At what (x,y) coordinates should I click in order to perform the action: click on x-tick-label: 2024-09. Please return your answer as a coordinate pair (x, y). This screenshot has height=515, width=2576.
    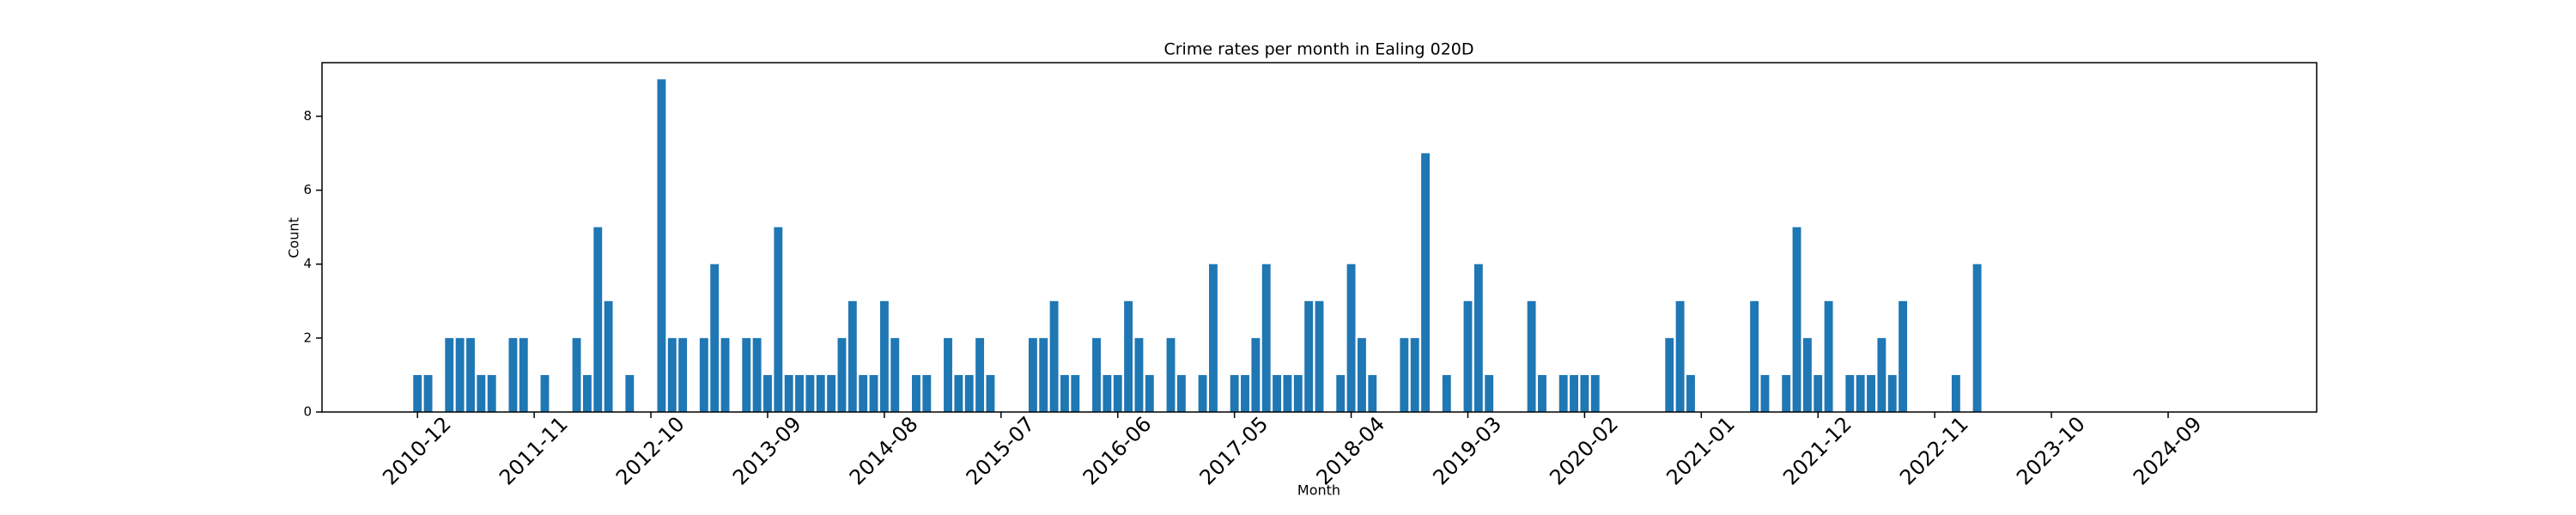
    Looking at the image, I should click on (2168, 451).